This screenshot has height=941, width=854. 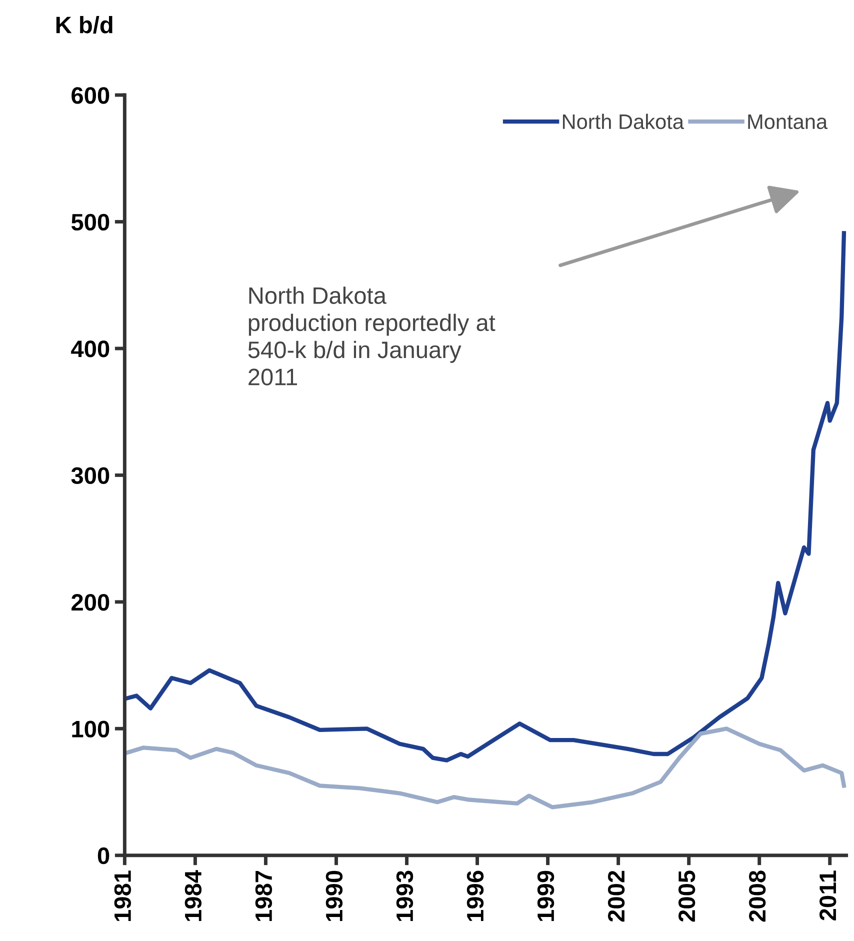 What do you see at coordinates (623, 122) in the screenshot?
I see `legend-label: North Dakota` at bounding box center [623, 122].